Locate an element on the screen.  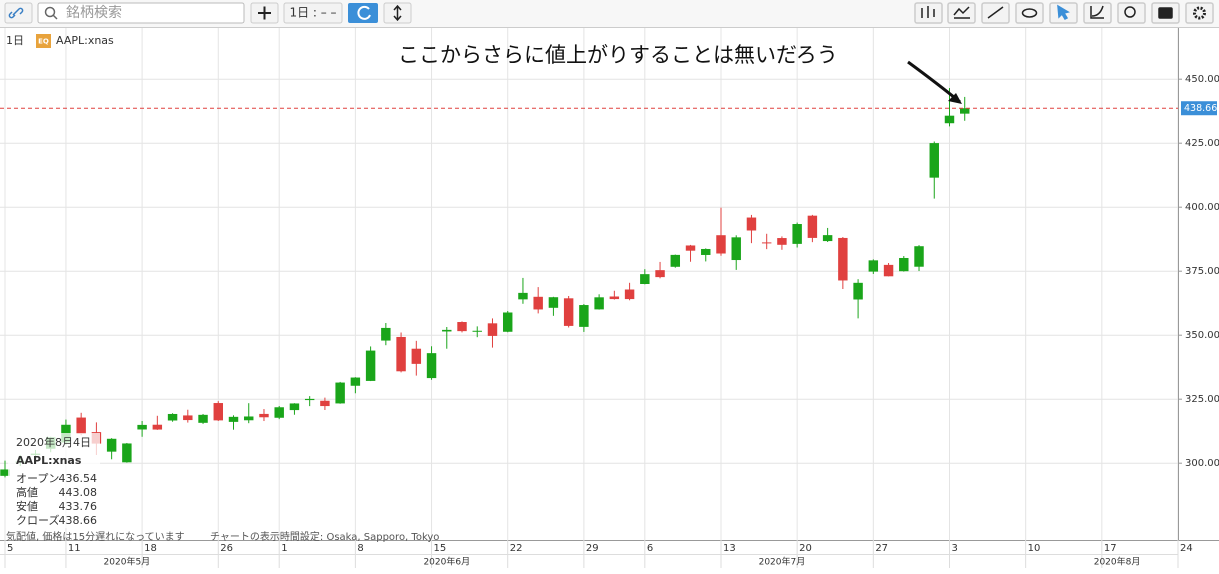
info-value: 443.08 is located at coordinates (78, 492).